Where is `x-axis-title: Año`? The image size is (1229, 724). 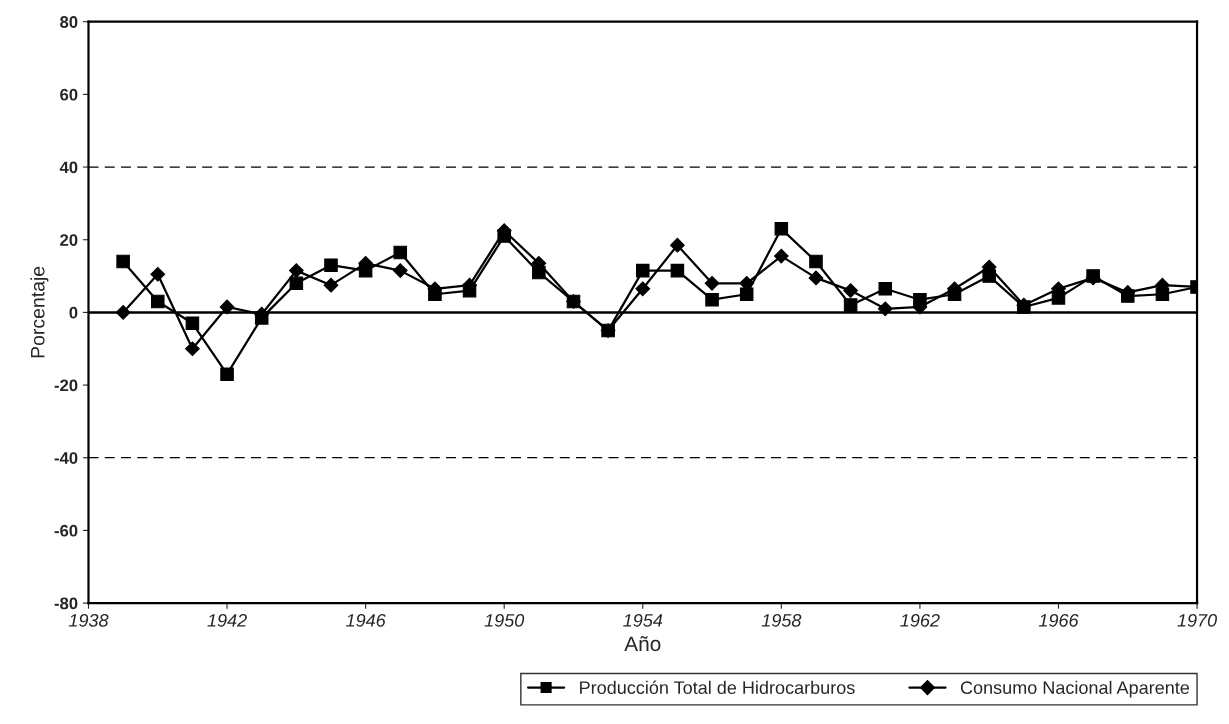
x-axis-title: Año is located at coordinates (642, 644).